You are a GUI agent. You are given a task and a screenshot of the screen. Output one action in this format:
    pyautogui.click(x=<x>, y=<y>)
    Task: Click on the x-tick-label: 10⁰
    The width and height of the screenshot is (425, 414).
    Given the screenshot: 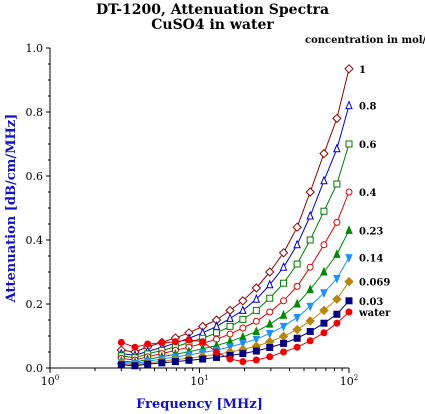 What is the action you would take?
    pyautogui.click(x=50, y=381)
    